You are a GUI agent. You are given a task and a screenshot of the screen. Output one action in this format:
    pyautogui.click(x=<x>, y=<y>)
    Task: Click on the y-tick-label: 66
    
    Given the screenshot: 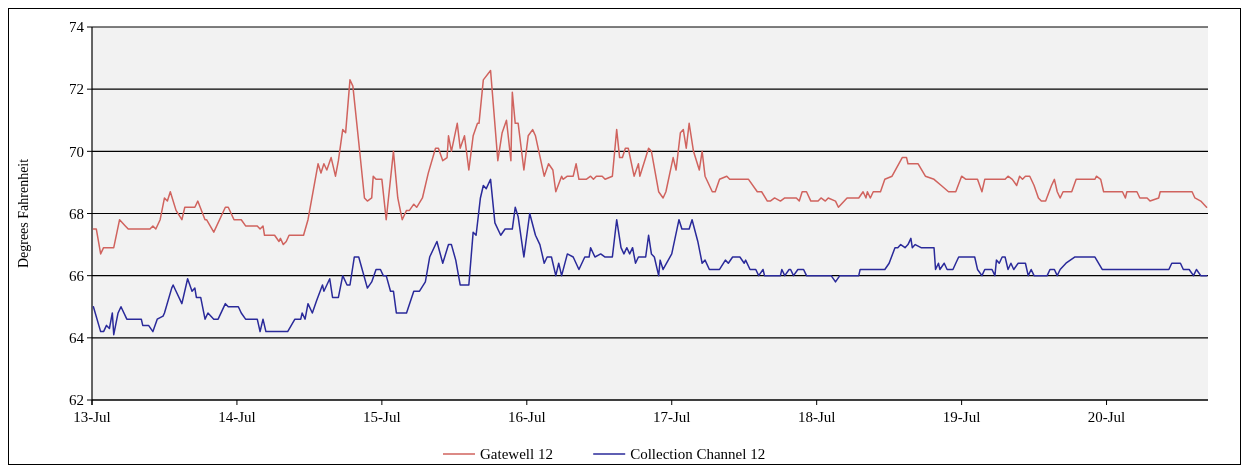 What is the action you would take?
    pyautogui.click(x=77, y=275)
    